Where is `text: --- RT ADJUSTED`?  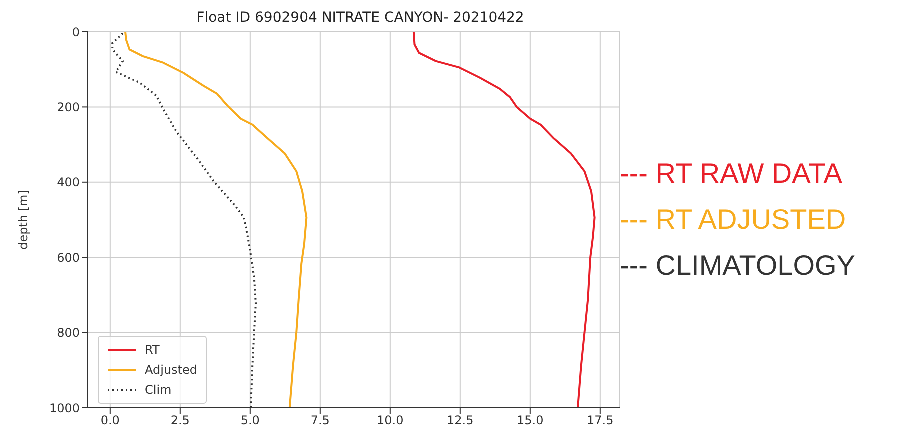 text: --- RT ADJUSTED is located at coordinates (733, 220).